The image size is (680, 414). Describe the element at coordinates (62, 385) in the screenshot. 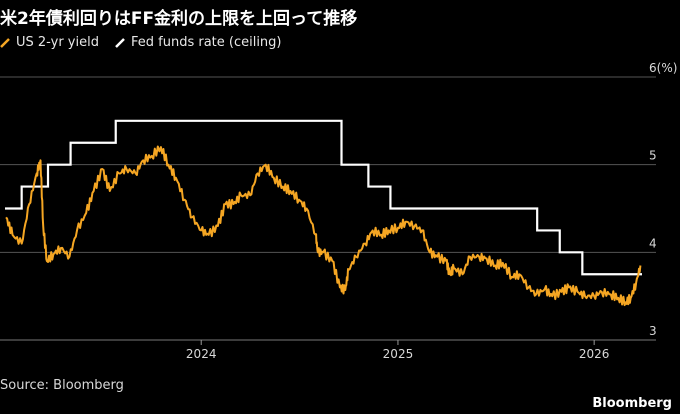

I see `source-note: Source: Bloomberg` at that location.